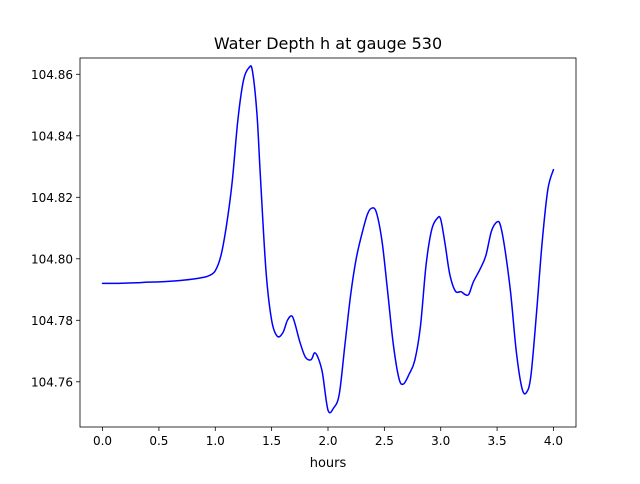  I want to click on x-tick-label: 4.0, so click(553, 441).